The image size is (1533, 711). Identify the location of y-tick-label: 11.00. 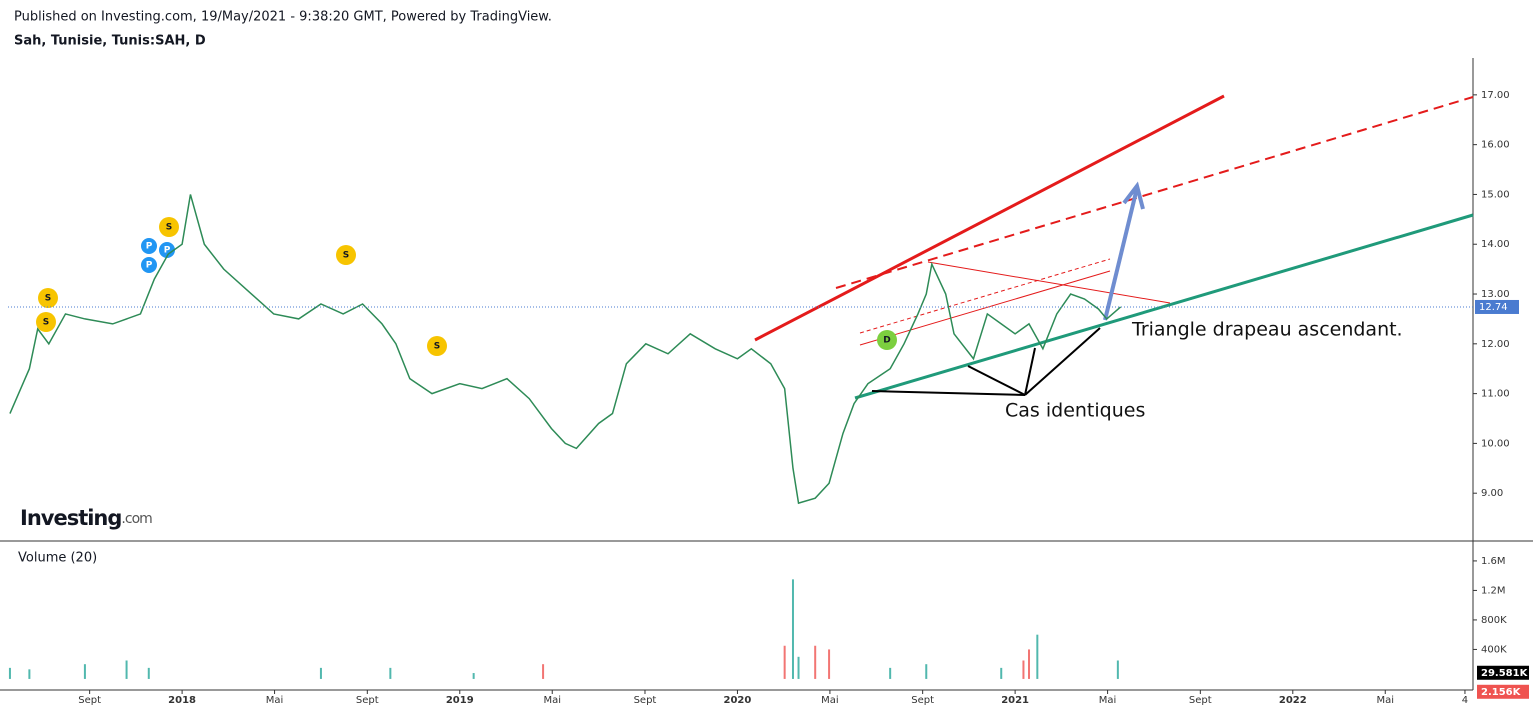
(1495, 394).